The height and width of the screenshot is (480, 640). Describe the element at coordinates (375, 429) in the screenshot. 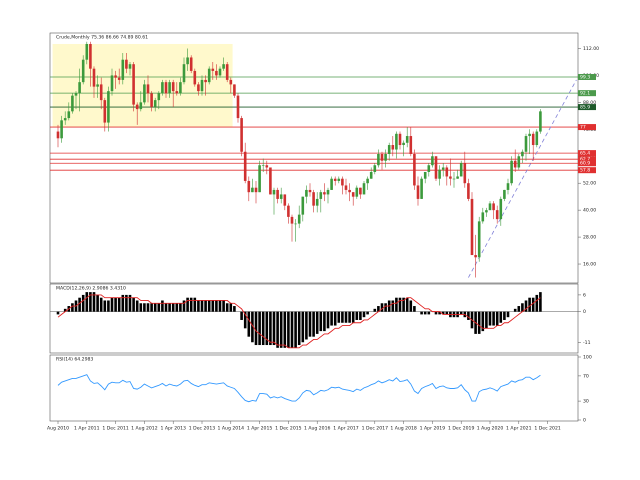

I see `x-tick-label: 1 Dec 2017` at that location.